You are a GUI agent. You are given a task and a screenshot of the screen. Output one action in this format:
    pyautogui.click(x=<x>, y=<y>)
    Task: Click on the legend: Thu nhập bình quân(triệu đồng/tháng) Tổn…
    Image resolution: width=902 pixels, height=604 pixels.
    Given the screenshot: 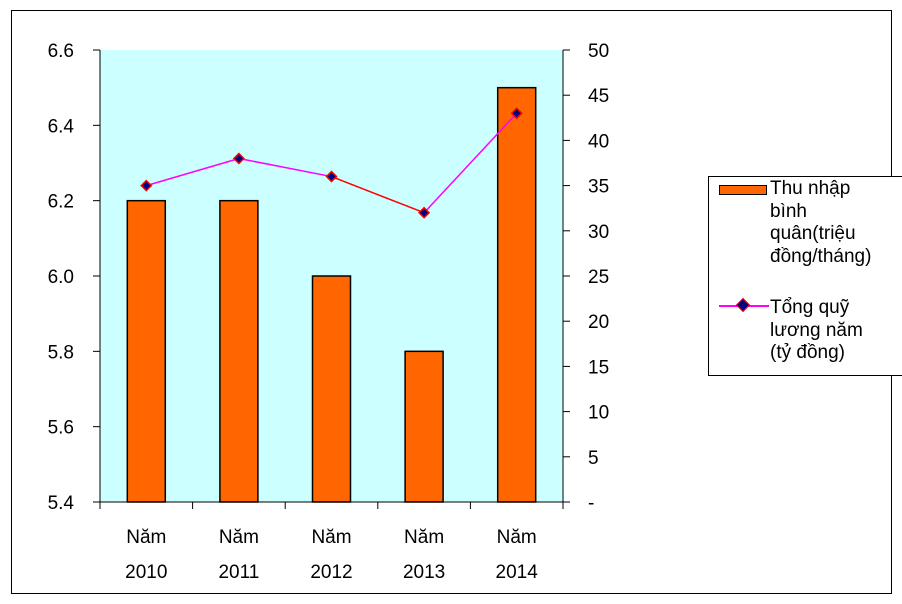 What is the action you would take?
    pyautogui.click(x=805, y=276)
    